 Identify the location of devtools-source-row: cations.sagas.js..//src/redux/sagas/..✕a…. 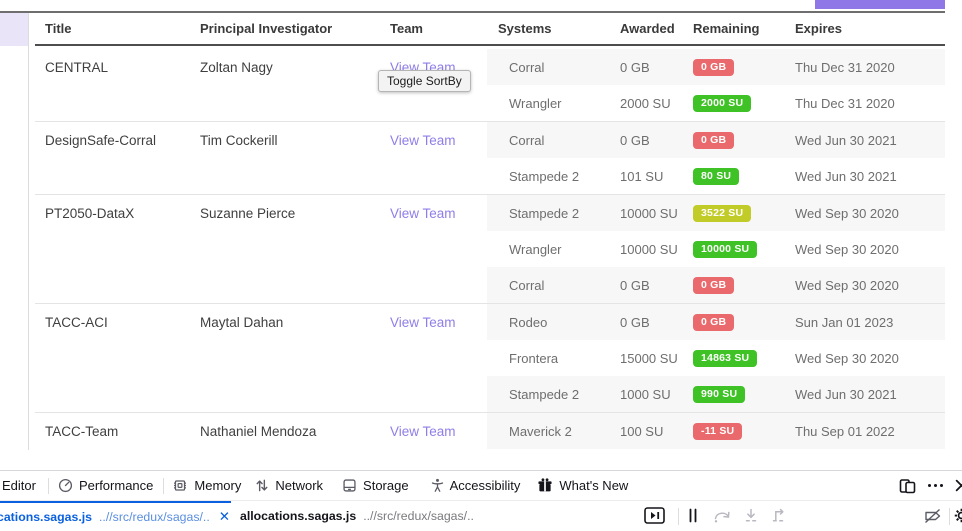
(481, 516).